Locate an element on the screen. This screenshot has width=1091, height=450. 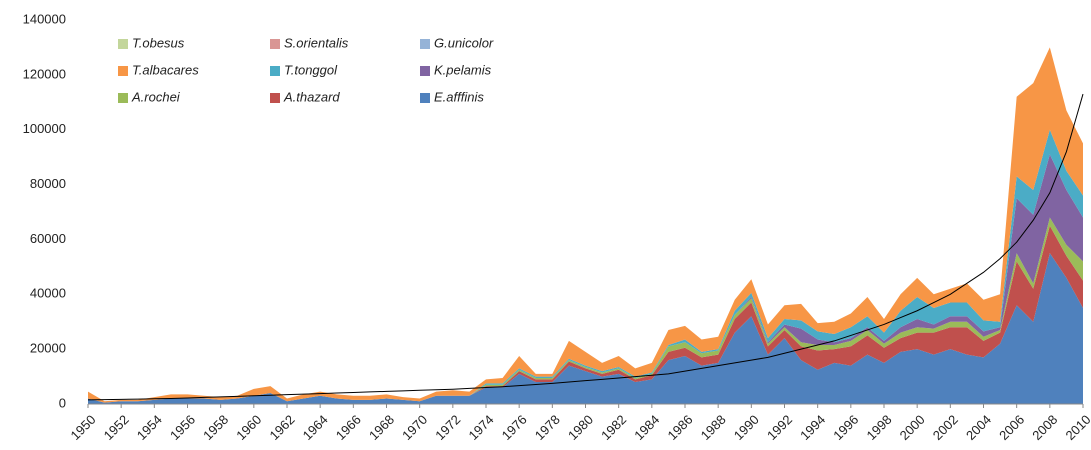
x-tick-label: 1970 is located at coordinates (414, 427).